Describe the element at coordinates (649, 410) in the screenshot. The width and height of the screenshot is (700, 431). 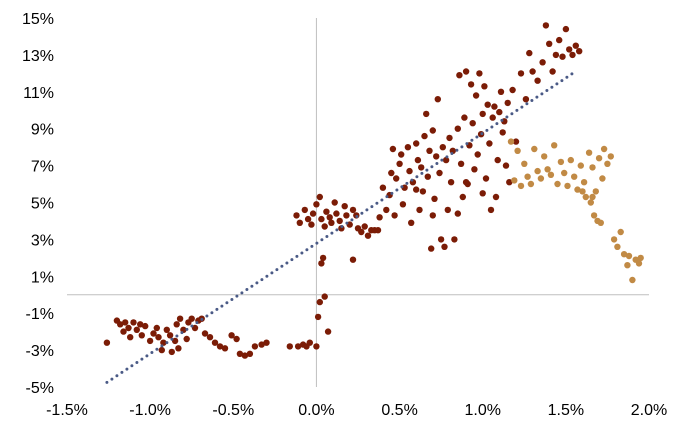
I see `x-tick-label: 2.0%` at that location.